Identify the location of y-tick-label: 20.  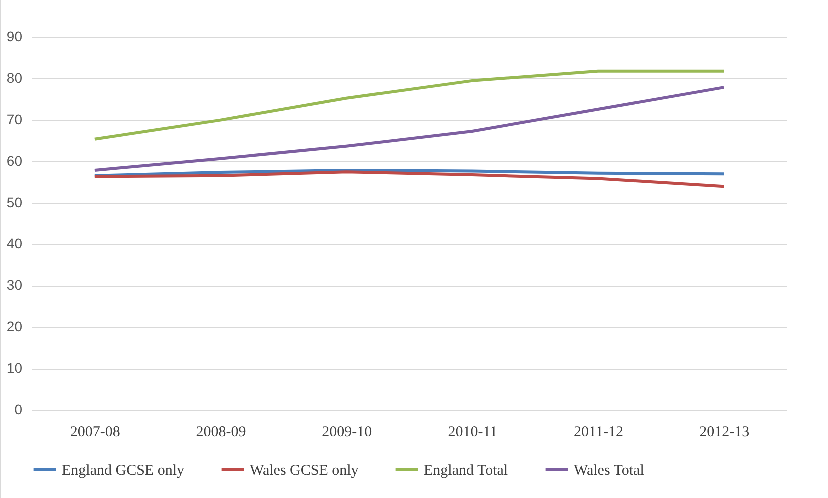
(14, 326).